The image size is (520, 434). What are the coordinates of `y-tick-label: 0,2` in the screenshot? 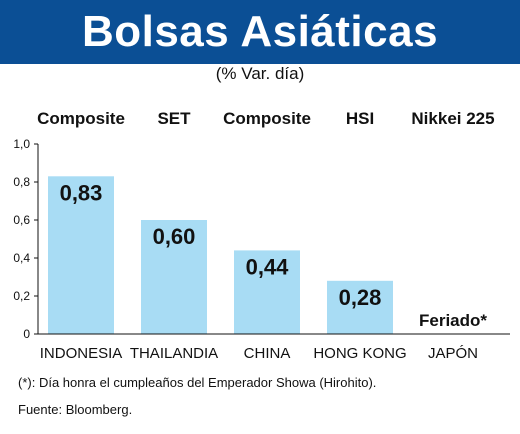 It's located at (21, 296).